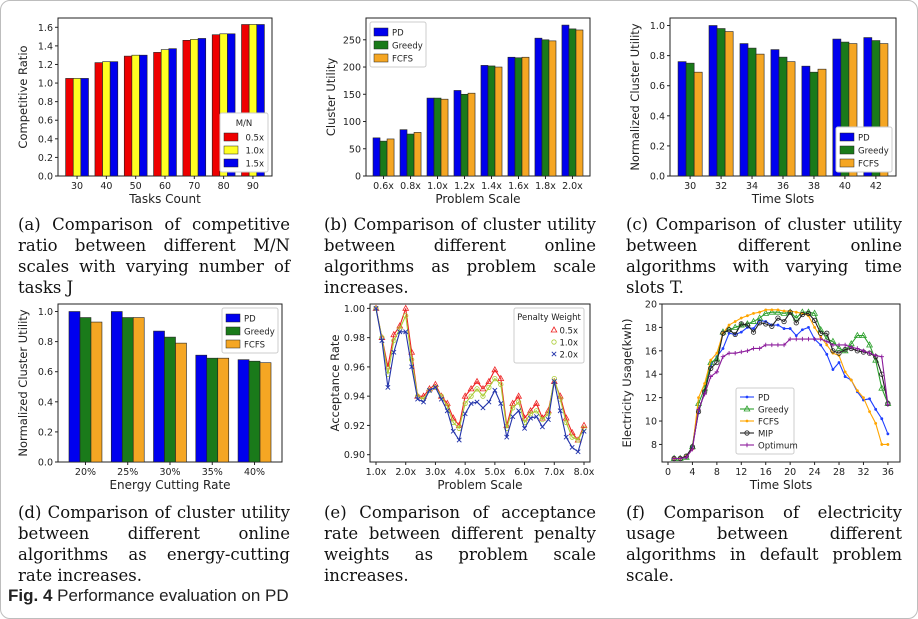 The width and height of the screenshot is (918, 619). I want to click on figure-caption: Fig. 4 Performance evaluation on PD, so click(148, 596).